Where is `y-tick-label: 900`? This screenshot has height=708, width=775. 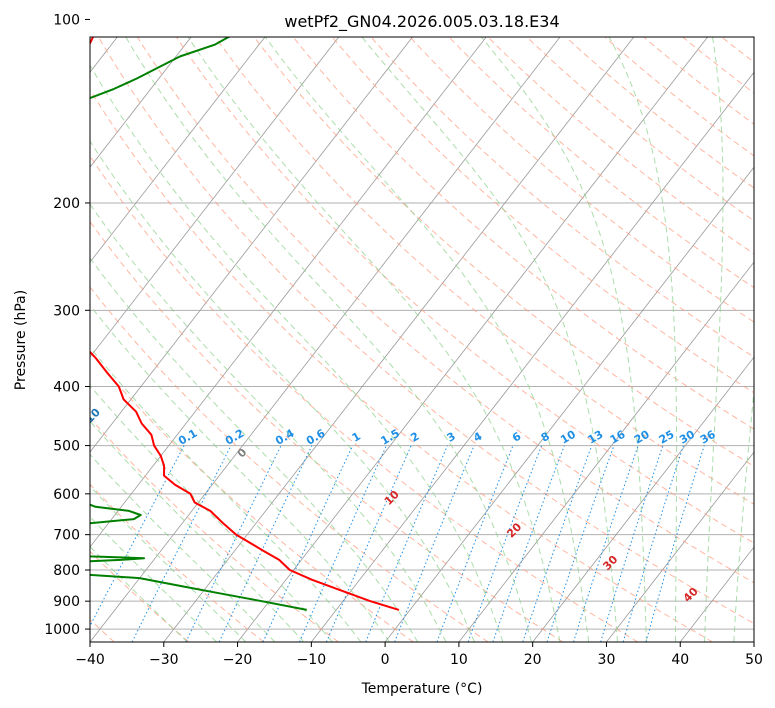 y-tick-label: 900 is located at coordinates (66, 602).